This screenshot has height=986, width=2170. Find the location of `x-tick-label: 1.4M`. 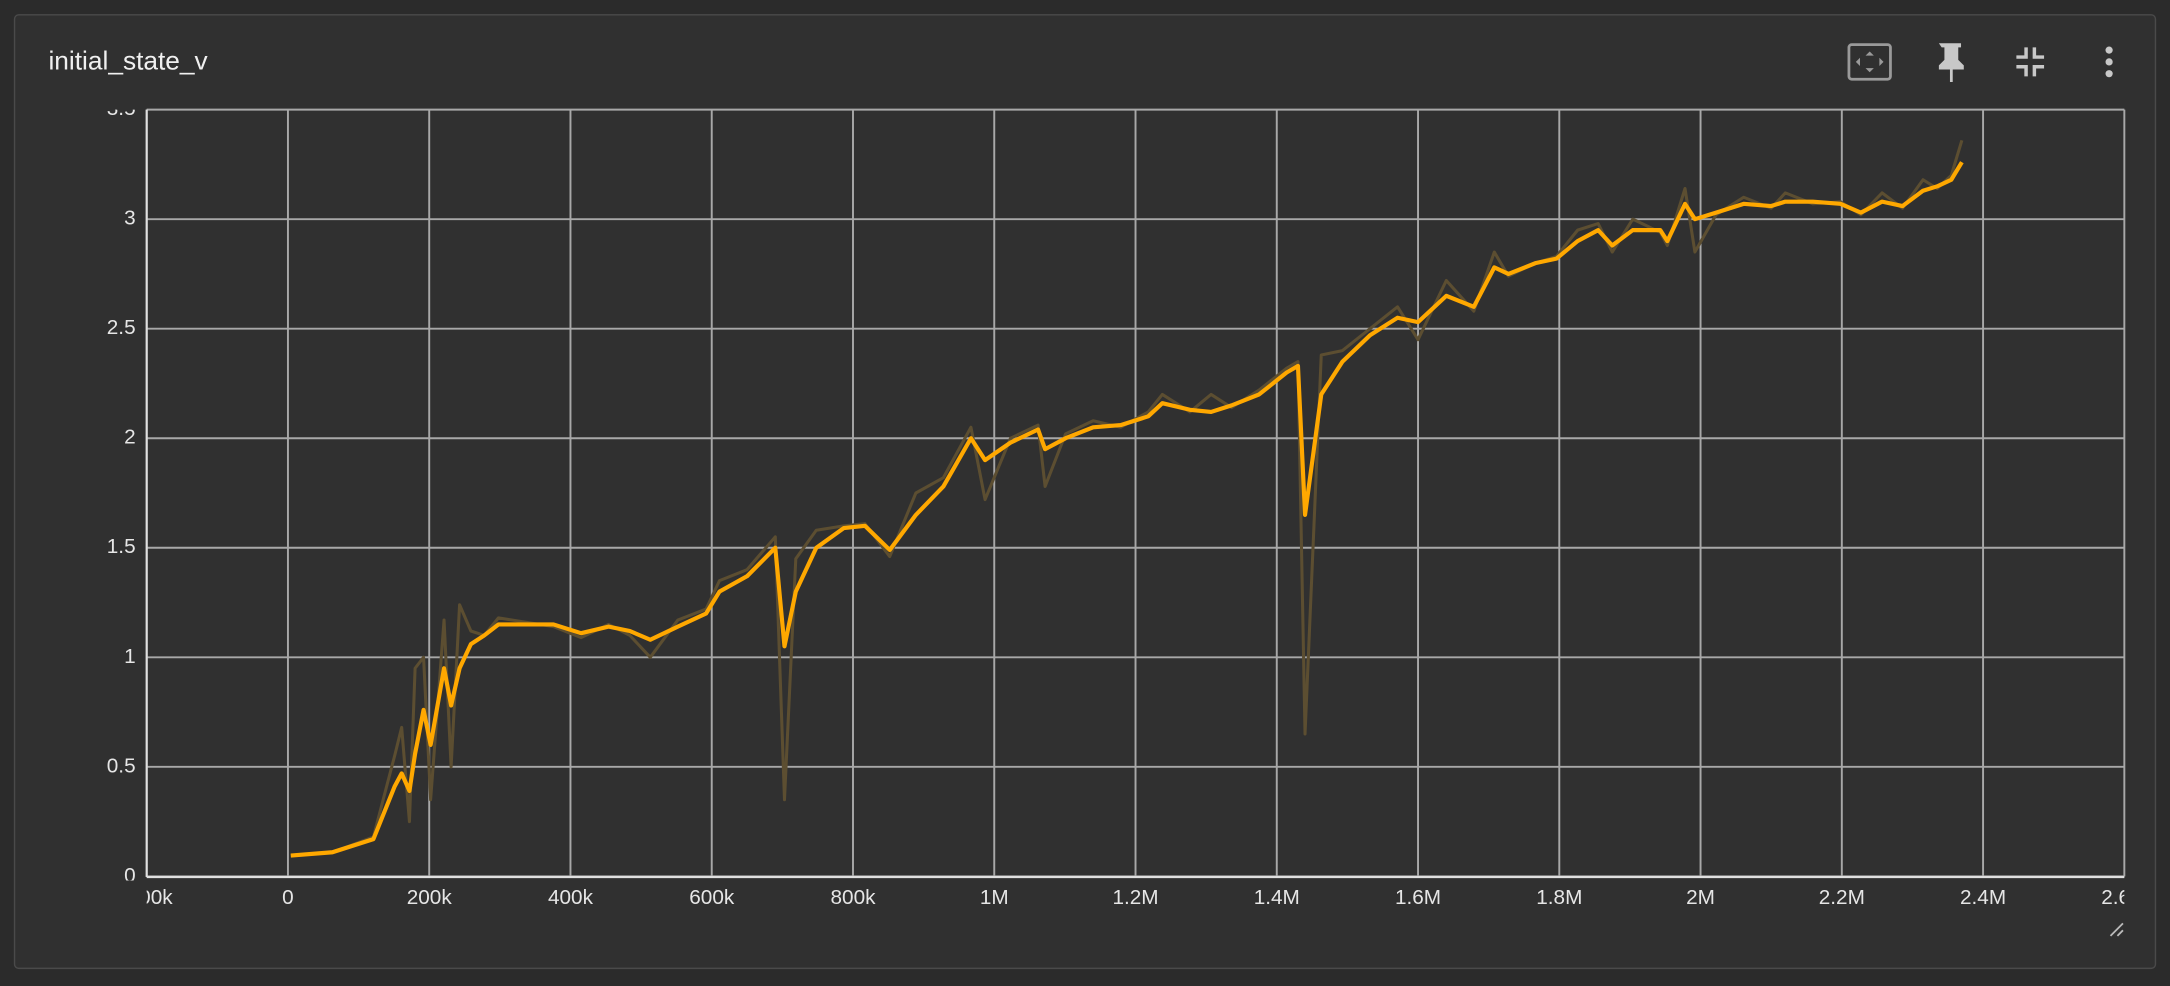

x-tick-label: 1.4M is located at coordinates (1277, 897).